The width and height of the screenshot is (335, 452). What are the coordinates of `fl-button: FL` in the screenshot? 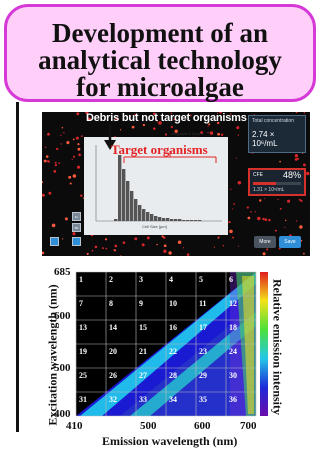 It's located at (76, 216).